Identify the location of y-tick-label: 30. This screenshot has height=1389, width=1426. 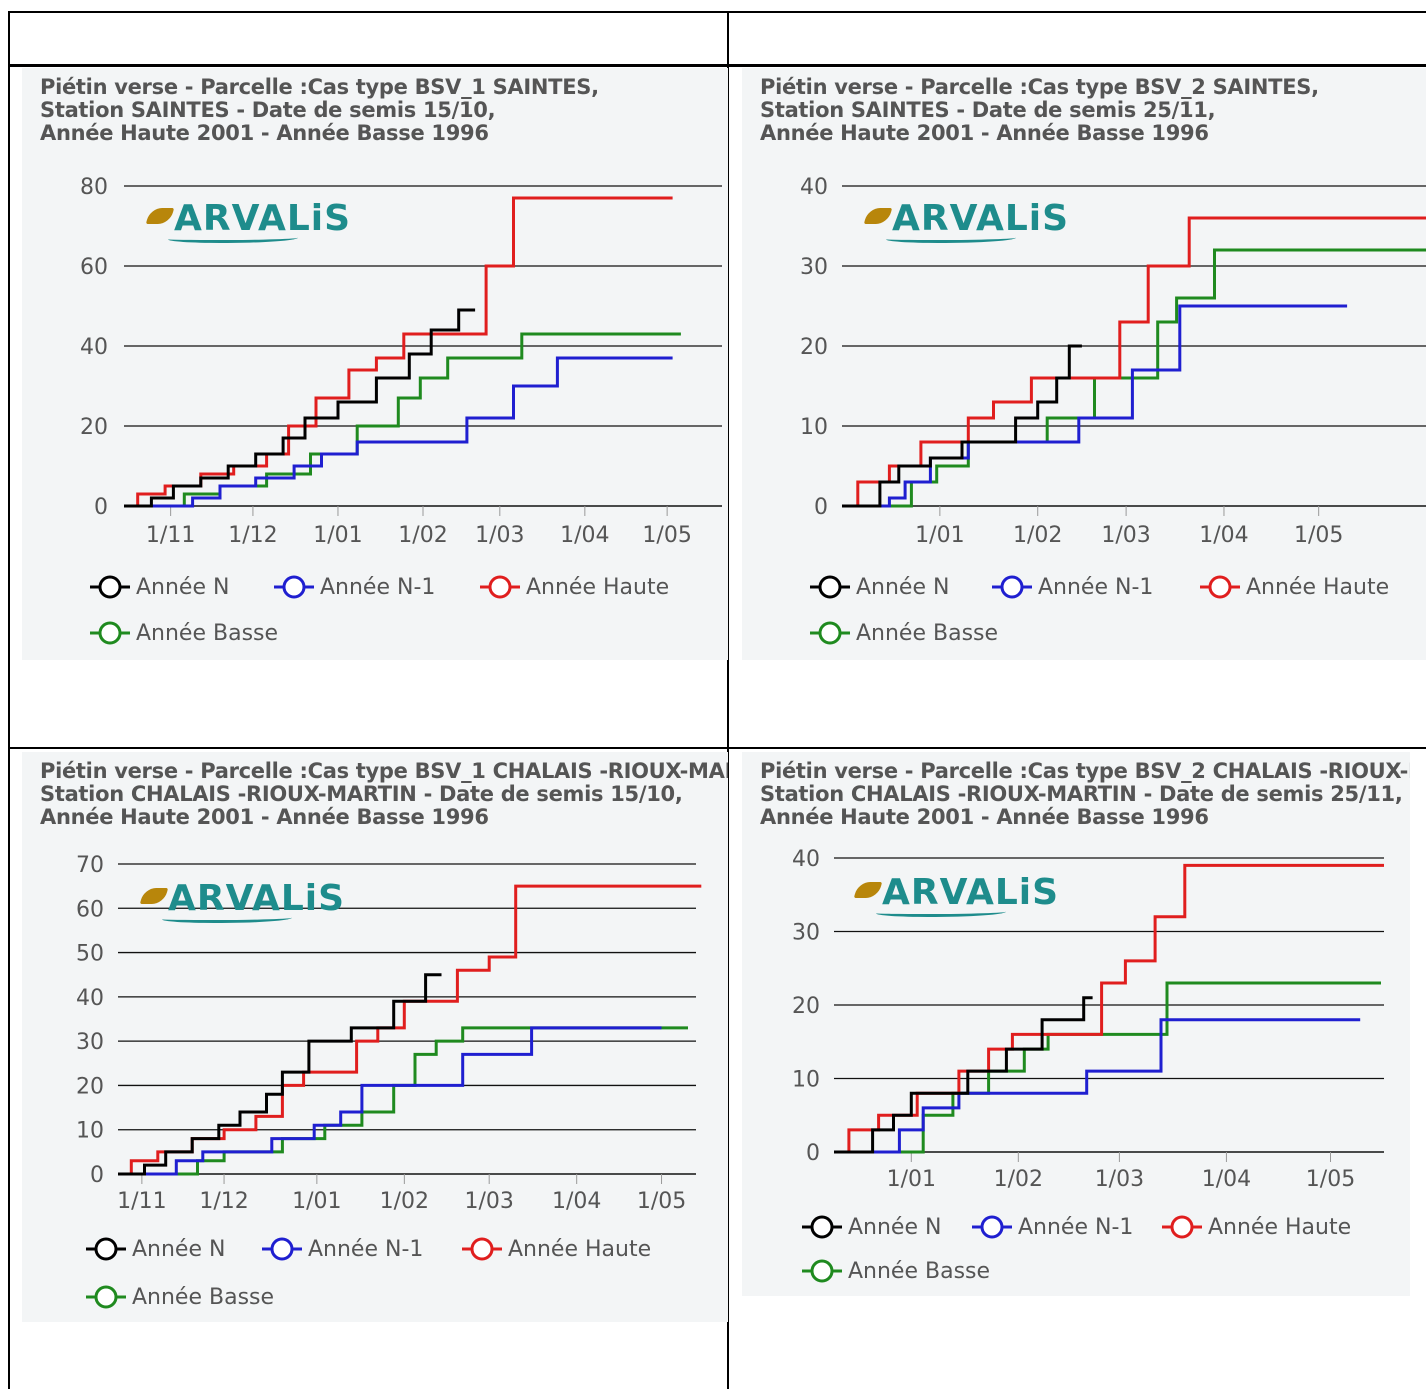
(90, 1042).